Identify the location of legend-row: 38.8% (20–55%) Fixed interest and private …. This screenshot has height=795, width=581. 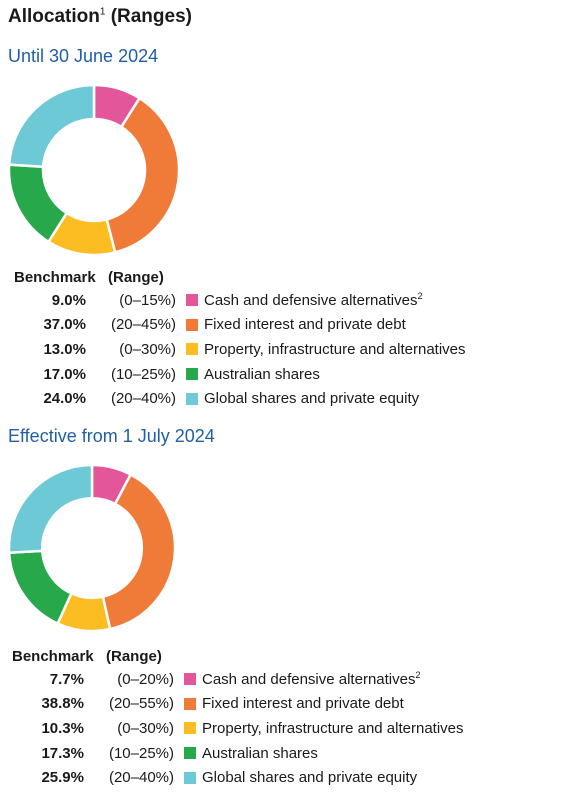
(238, 704).